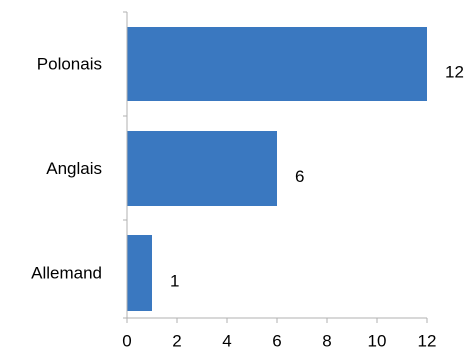  Describe the element at coordinates (126, 341) in the screenshot. I see `x-tick-label: 0` at that location.